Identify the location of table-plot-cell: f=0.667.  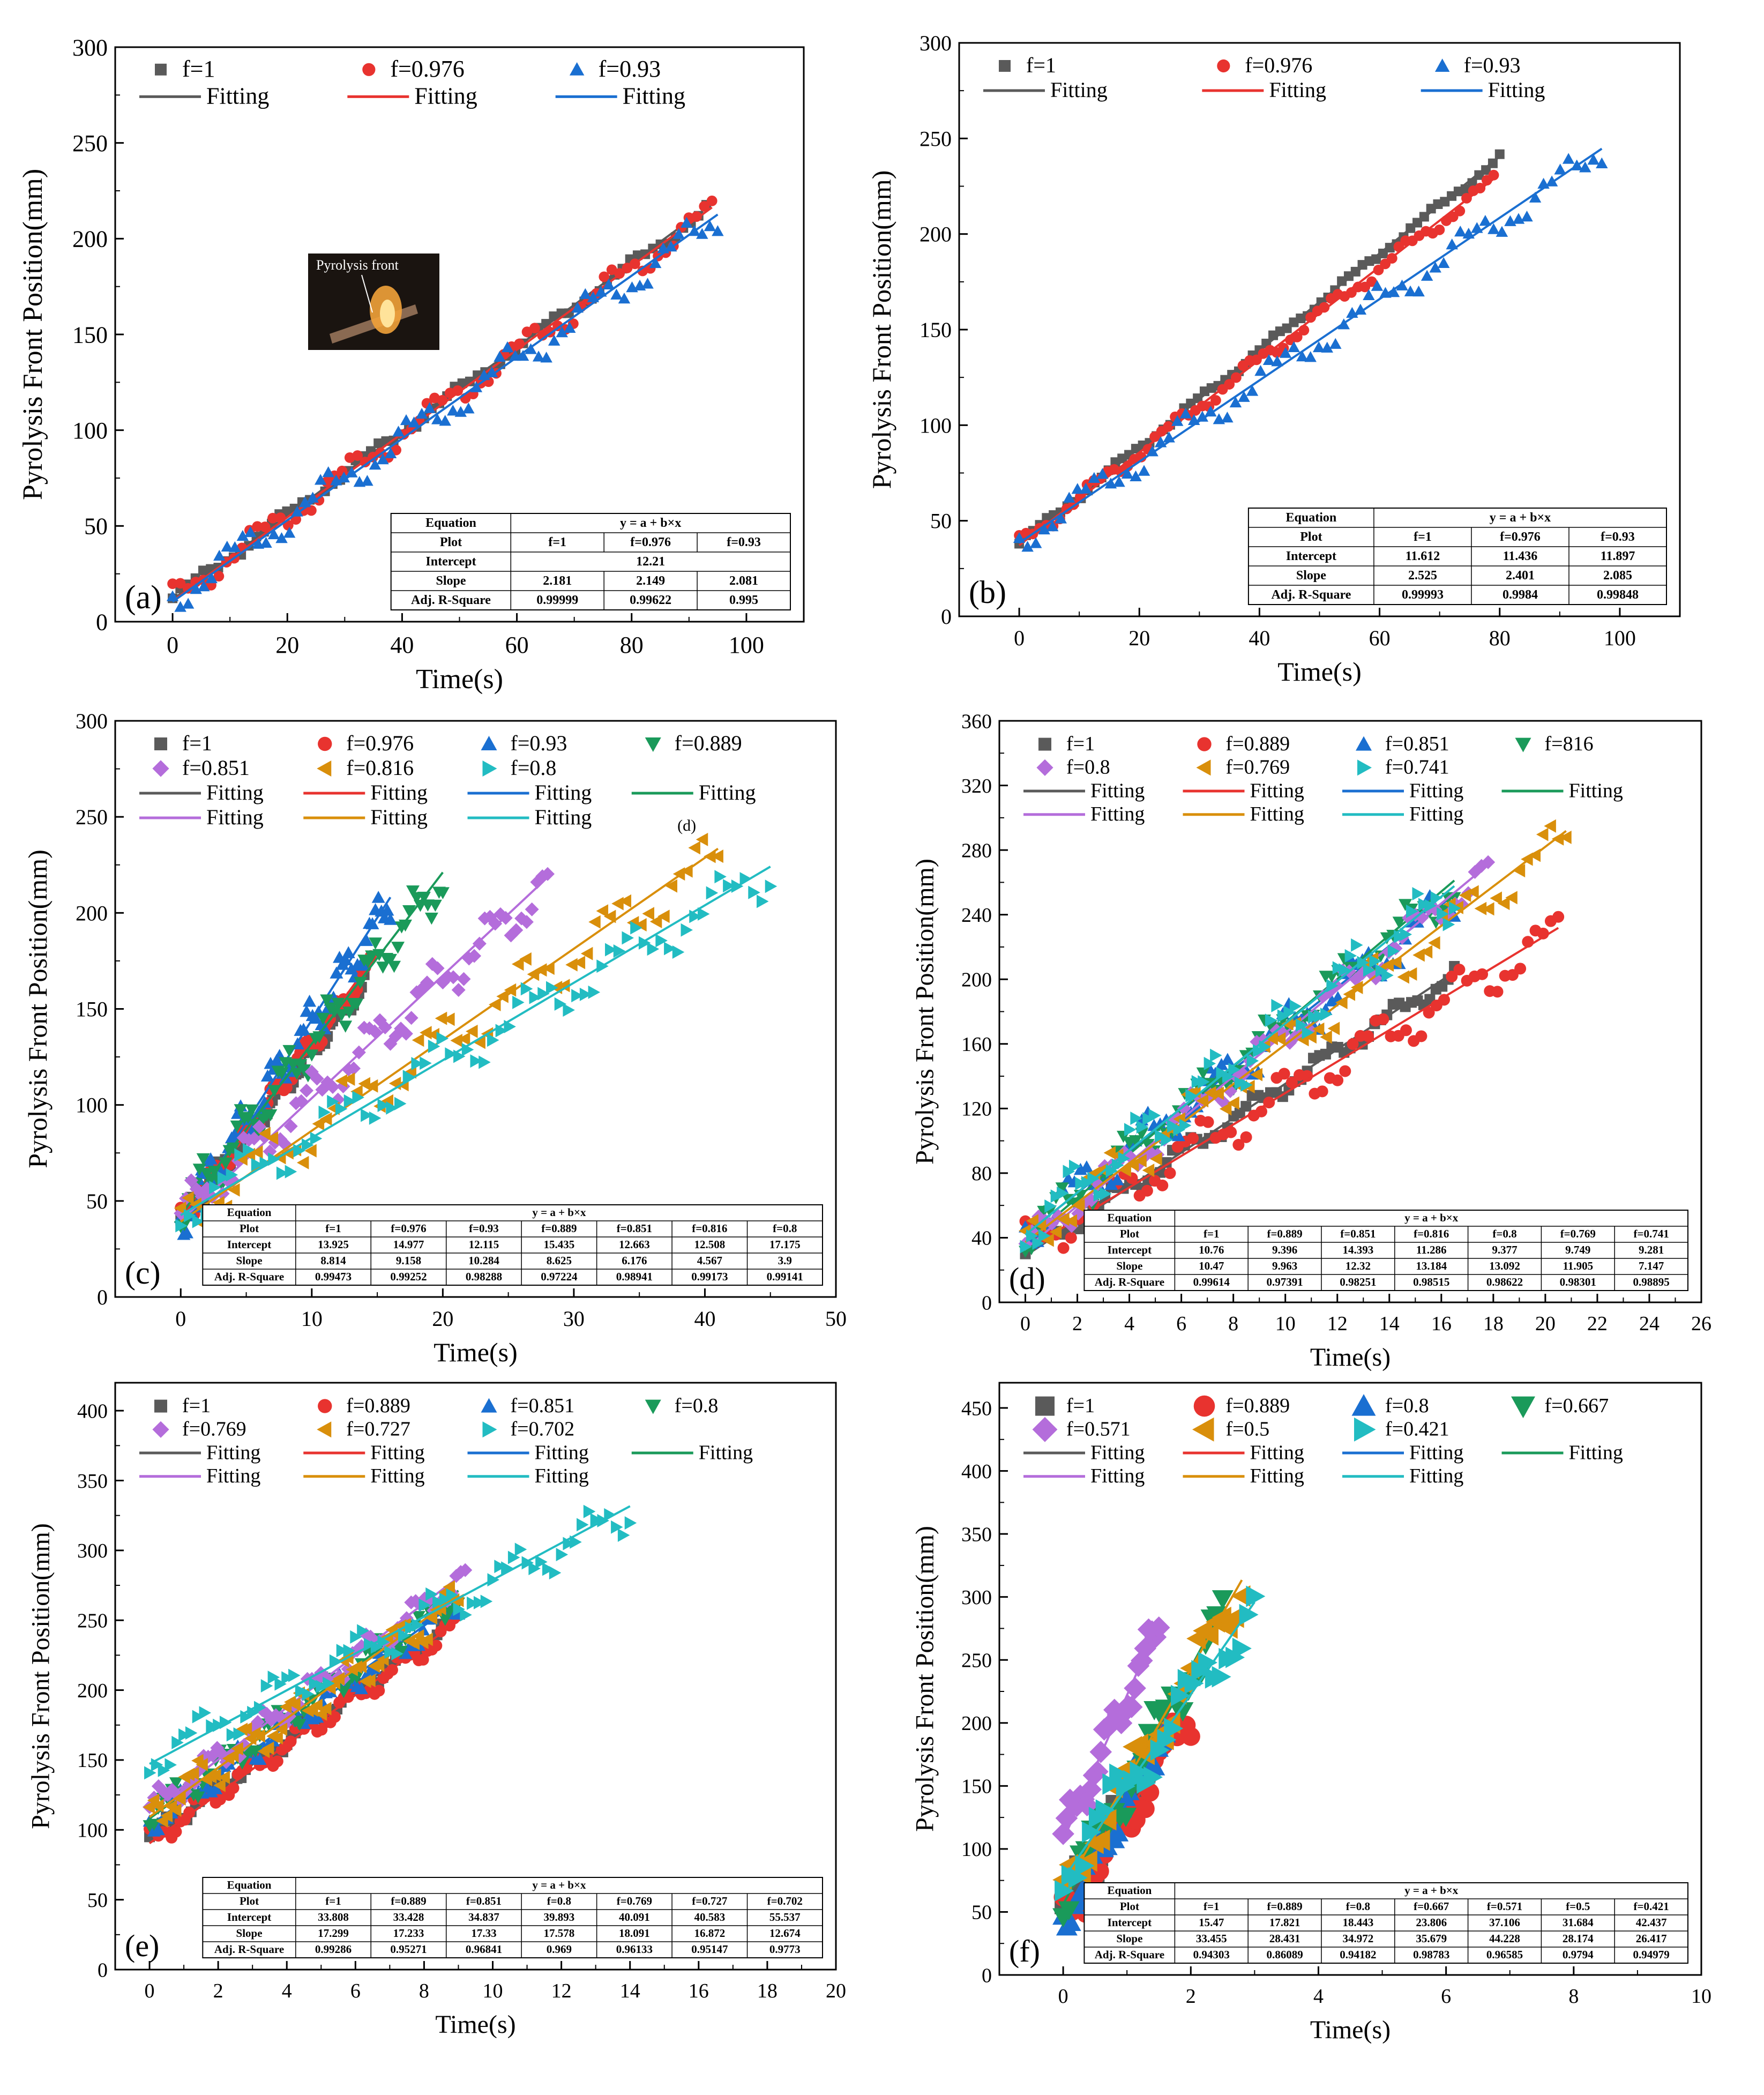
(1431, 1906).